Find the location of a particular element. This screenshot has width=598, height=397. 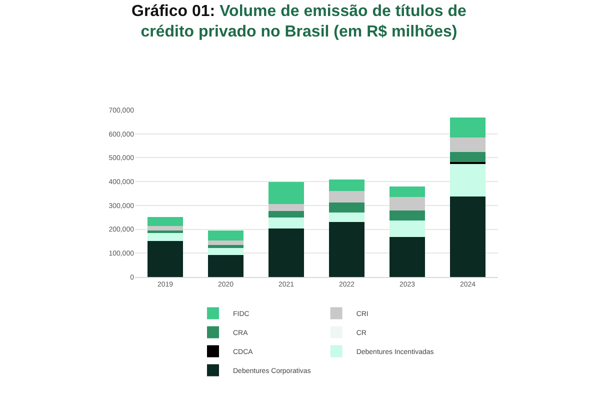

chart-title: Gráfico 01: Volume de emissão de títulos de crédito privado no Brasil (em R$ milhões) is located at coordinates (299, 21).